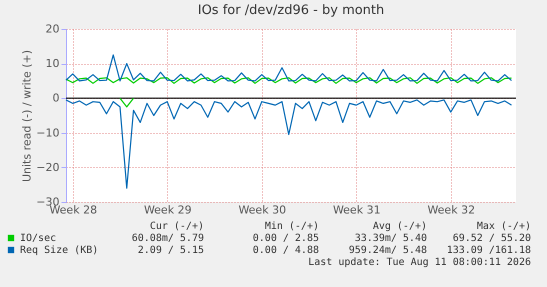 This screenshot has height=287, width=547. What do you see at coordinates (288, 68) in the screenshot?
I see `line-series` at bounding box center [288, 68].